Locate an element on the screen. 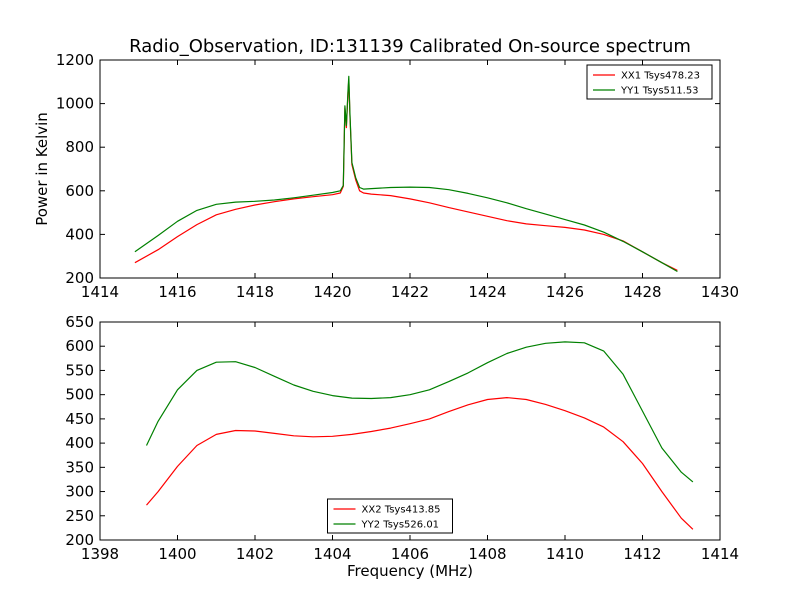  x-tick-label: 1422 is located at coordinates (410, 292).